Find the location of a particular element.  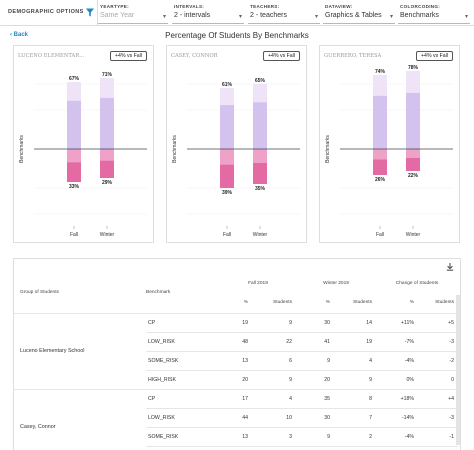

students-header: Students is located at coordinates (282, 303).